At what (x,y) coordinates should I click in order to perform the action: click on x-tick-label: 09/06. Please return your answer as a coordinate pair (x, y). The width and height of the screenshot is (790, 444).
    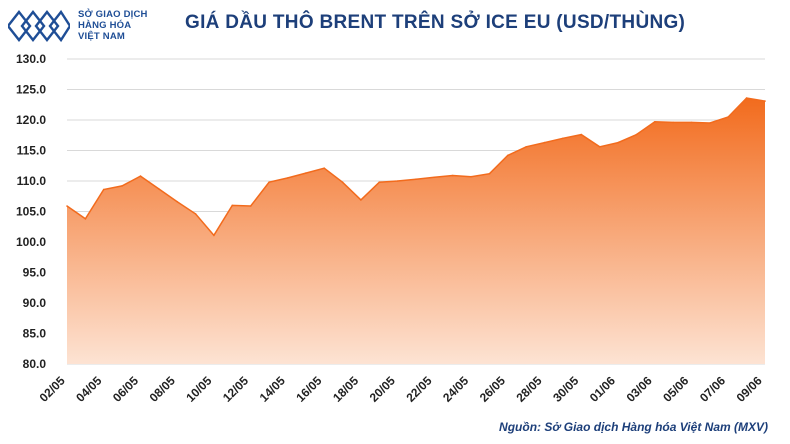
    Looking at the image, I should click on (749, 388).